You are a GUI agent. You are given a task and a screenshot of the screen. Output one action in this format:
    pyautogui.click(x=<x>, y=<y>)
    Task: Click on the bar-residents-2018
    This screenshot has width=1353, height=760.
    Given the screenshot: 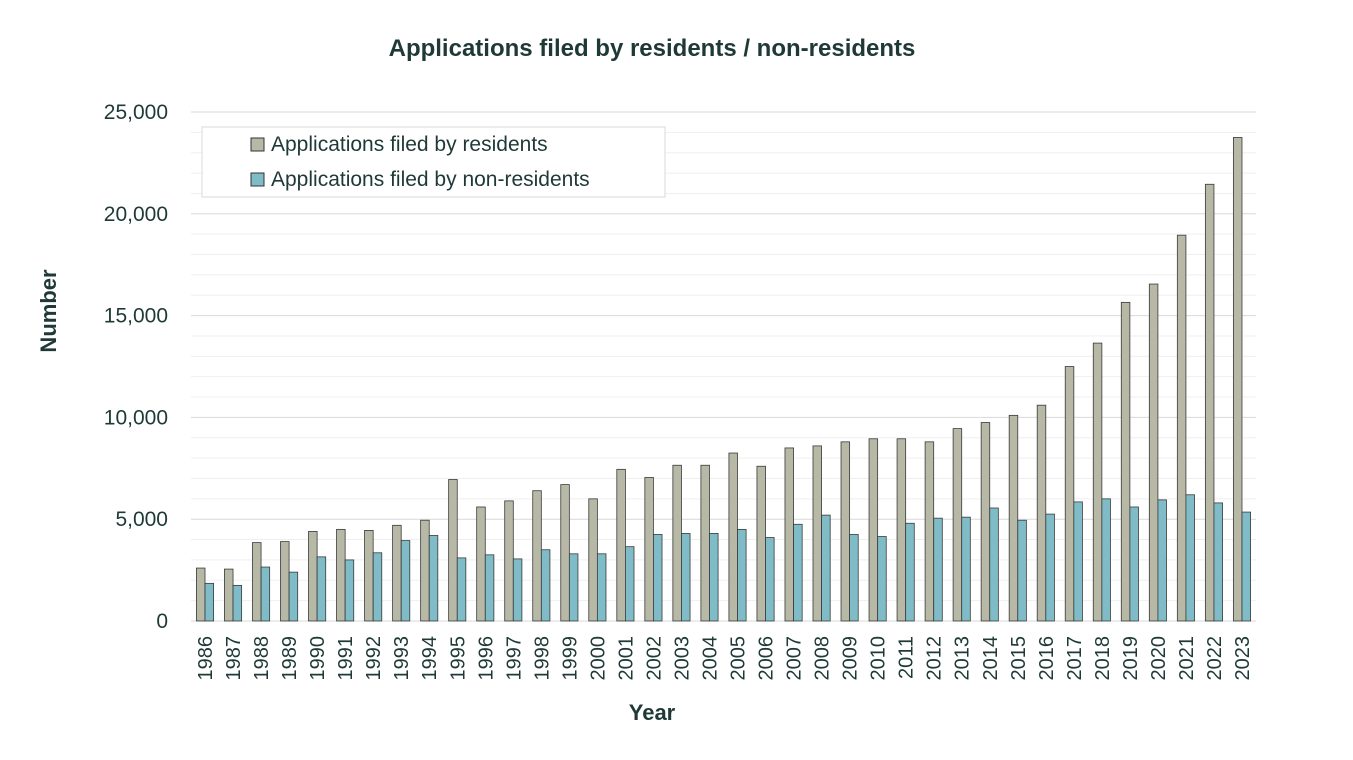 What is the action you would take?
    pyautogui.click(x=1097, y=482)
    